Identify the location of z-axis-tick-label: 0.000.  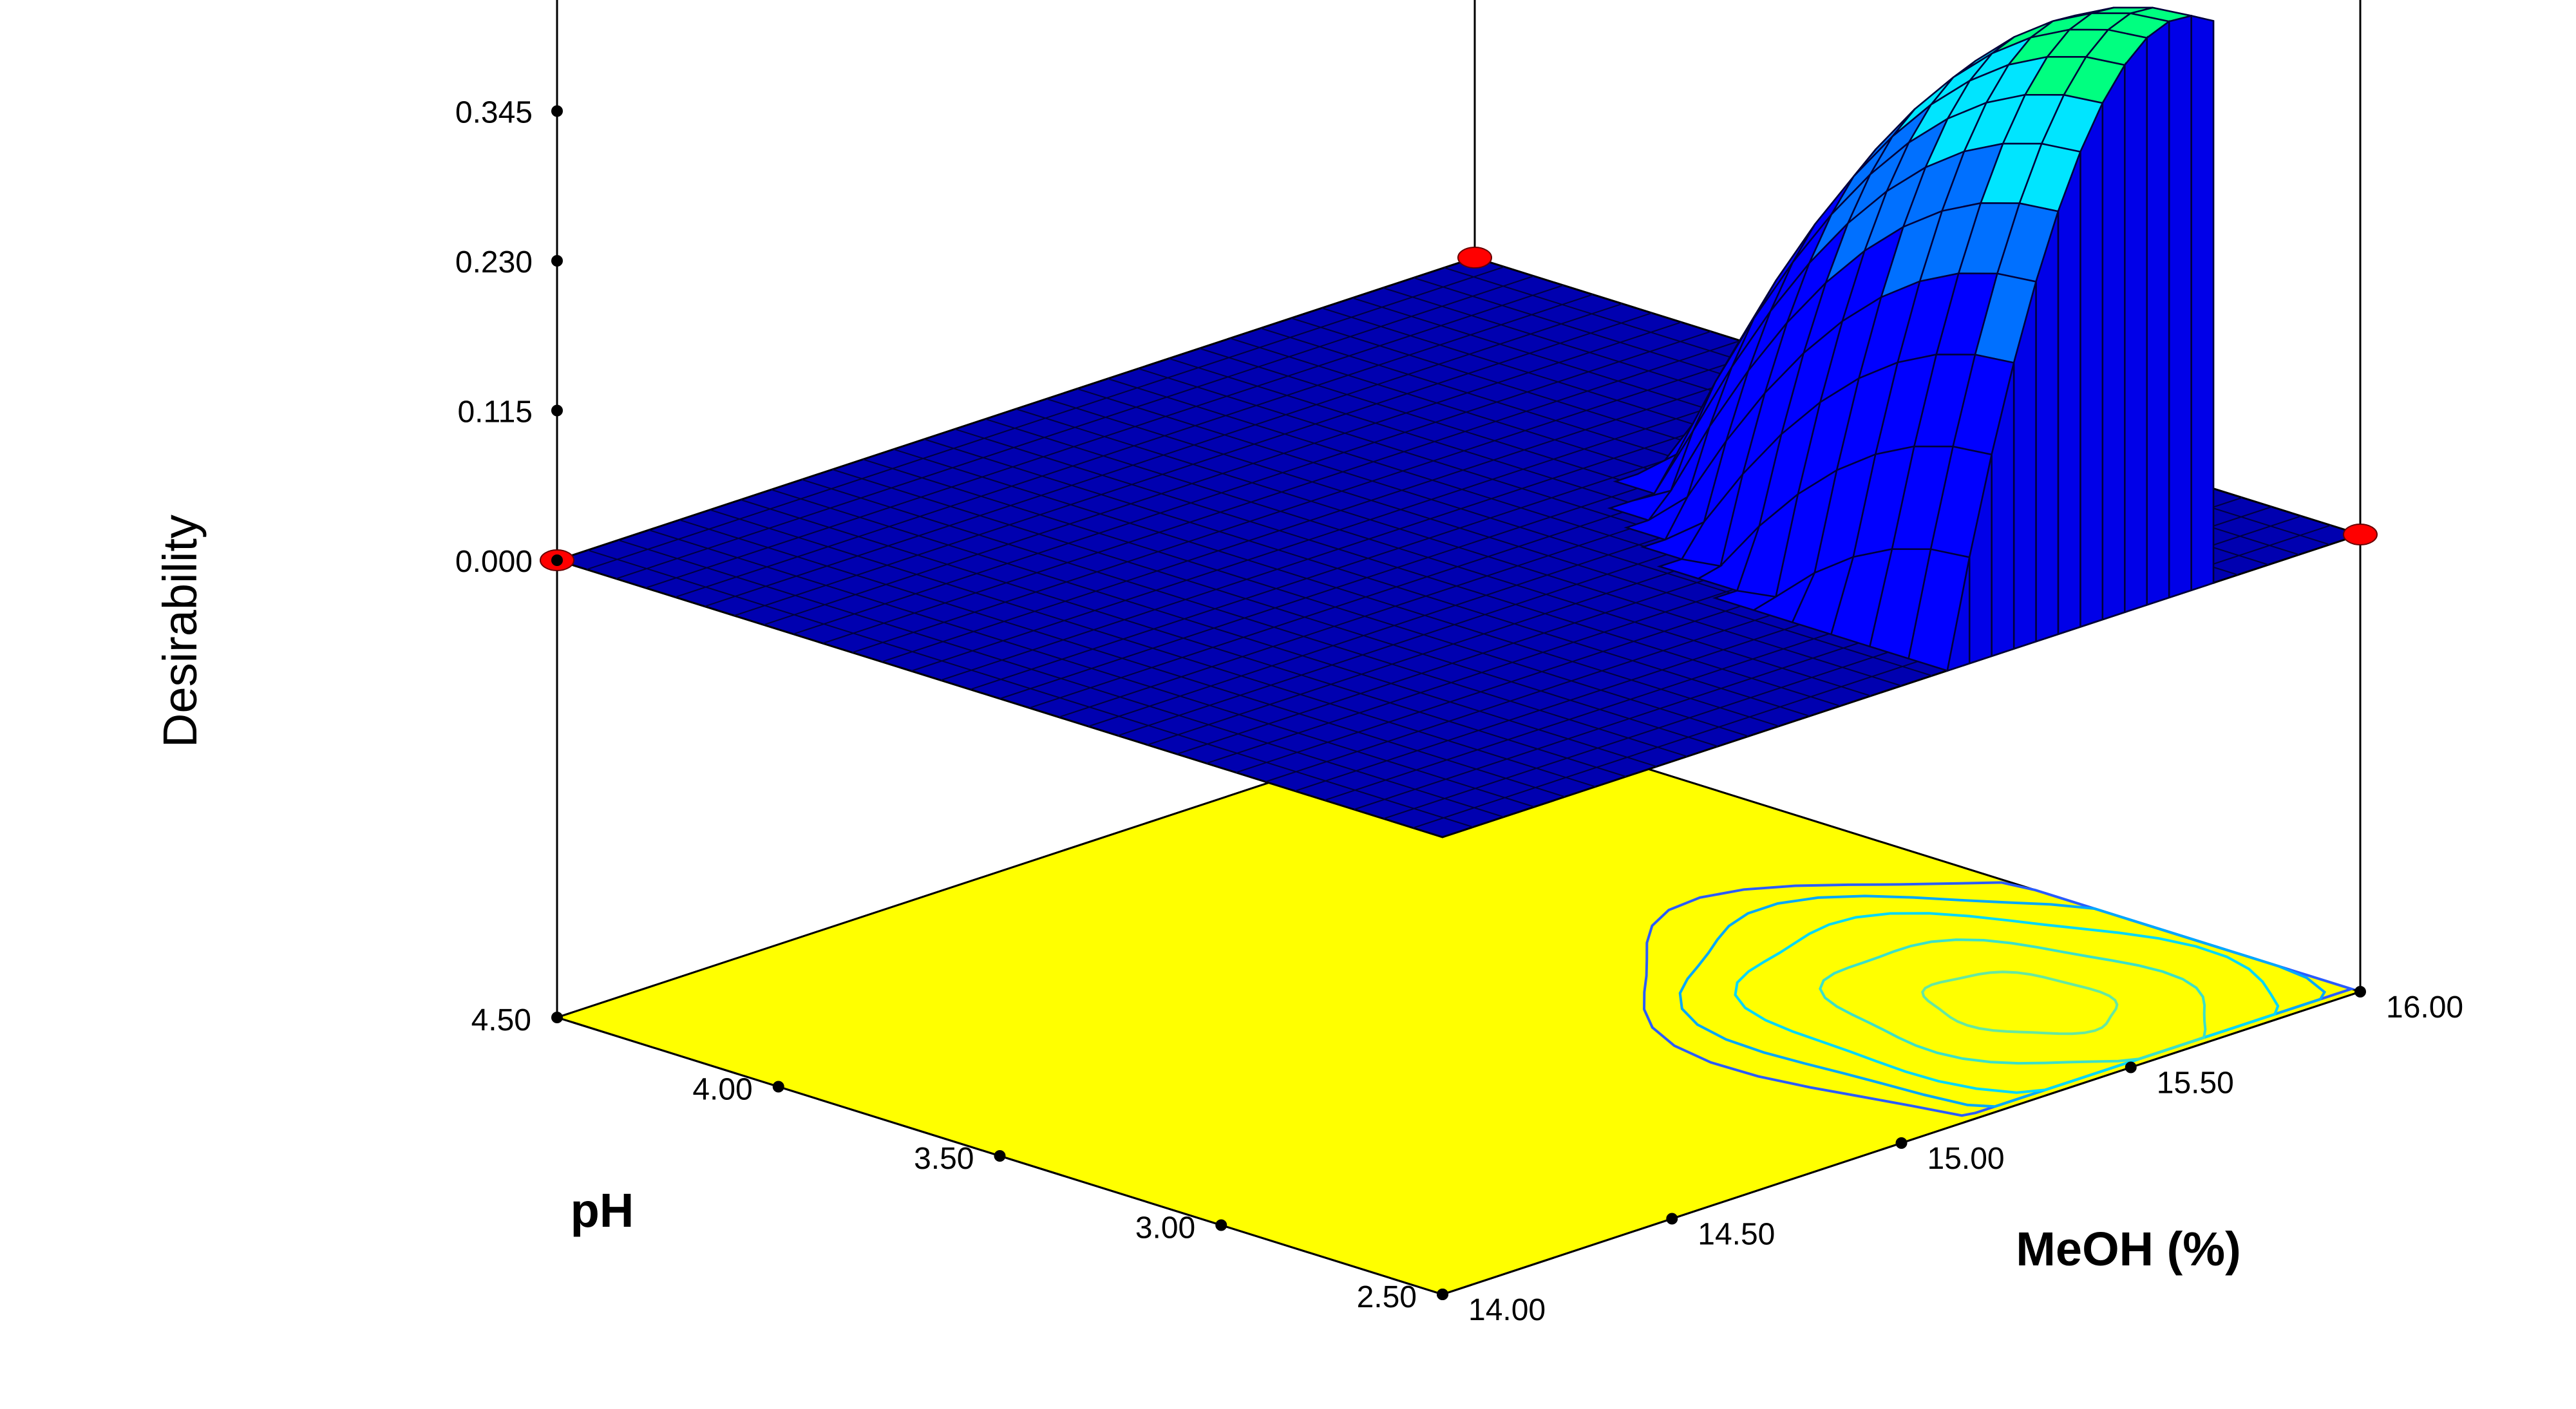
(494, 562).